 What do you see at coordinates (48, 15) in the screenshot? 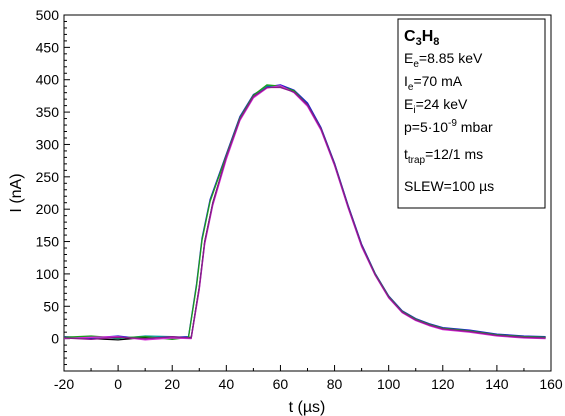
I see `y-tick-label: 500` at bounding box center [48, 15].